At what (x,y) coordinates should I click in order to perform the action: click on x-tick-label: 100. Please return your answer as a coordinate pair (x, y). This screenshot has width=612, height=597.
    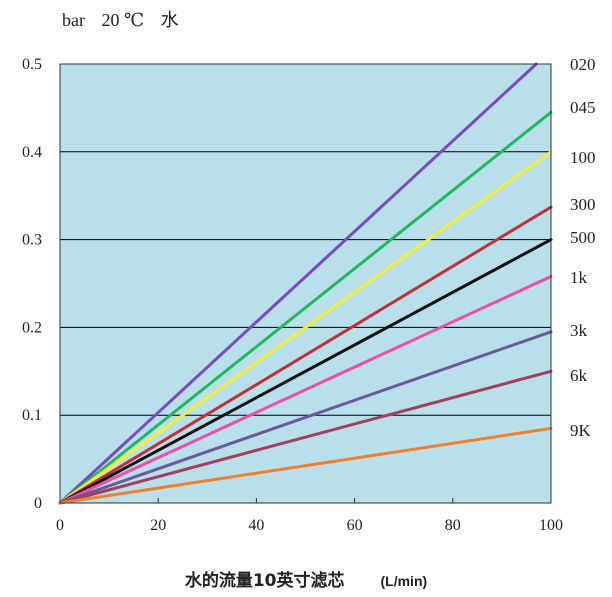
    Looking at the image, I should click on (551, 525).